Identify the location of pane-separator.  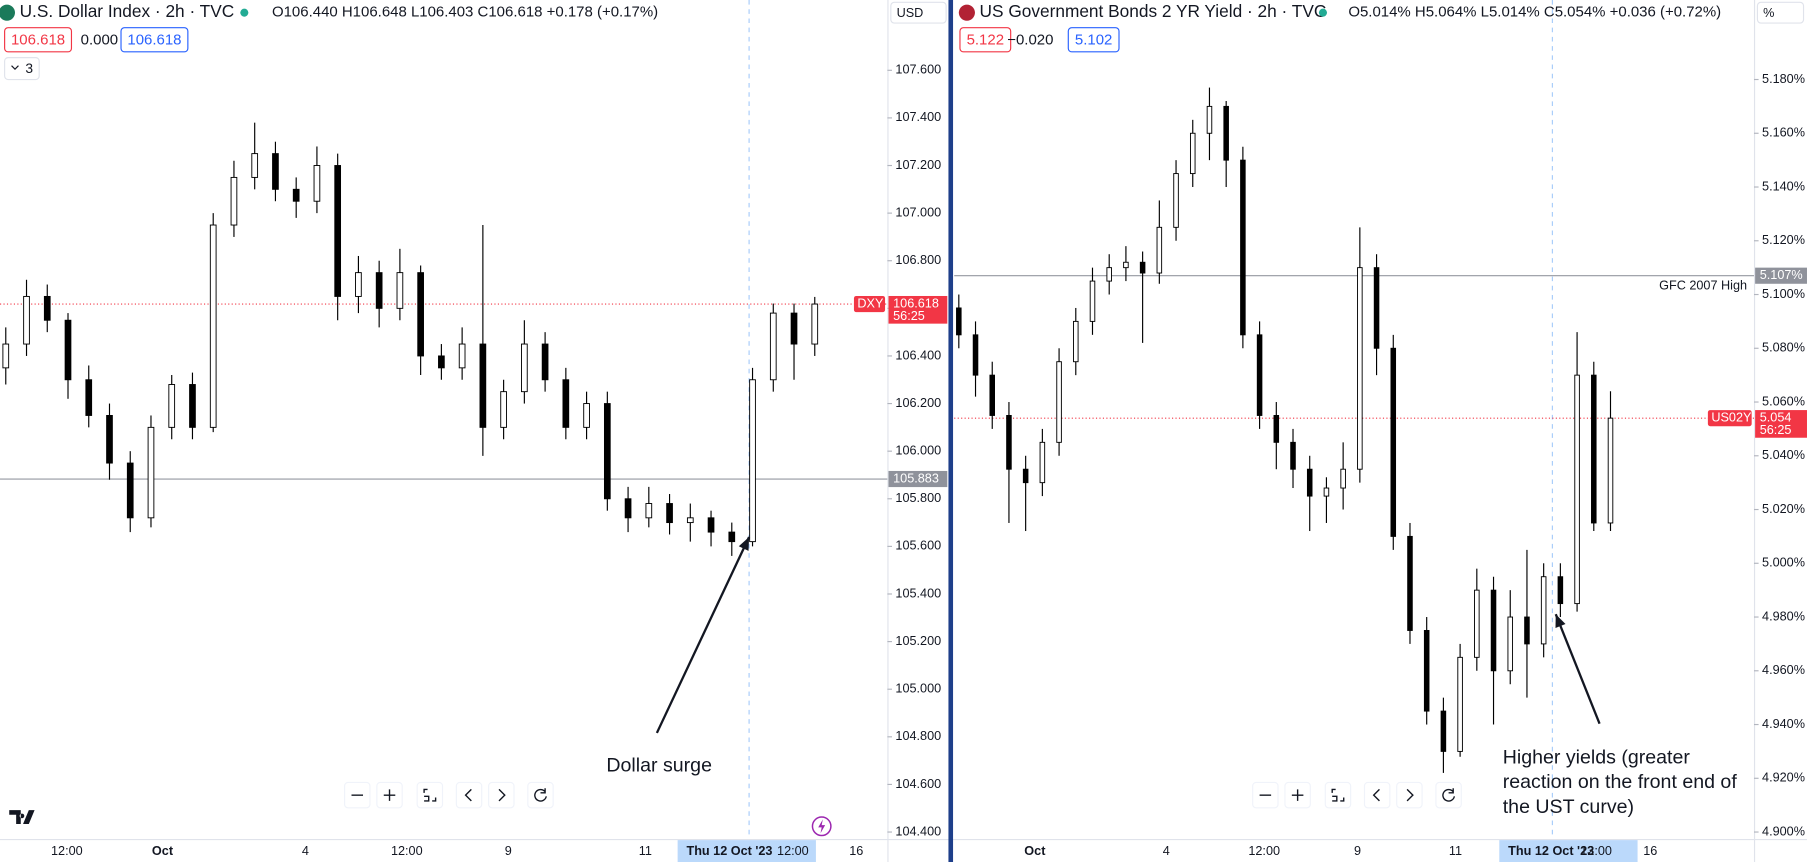
(951, 431).